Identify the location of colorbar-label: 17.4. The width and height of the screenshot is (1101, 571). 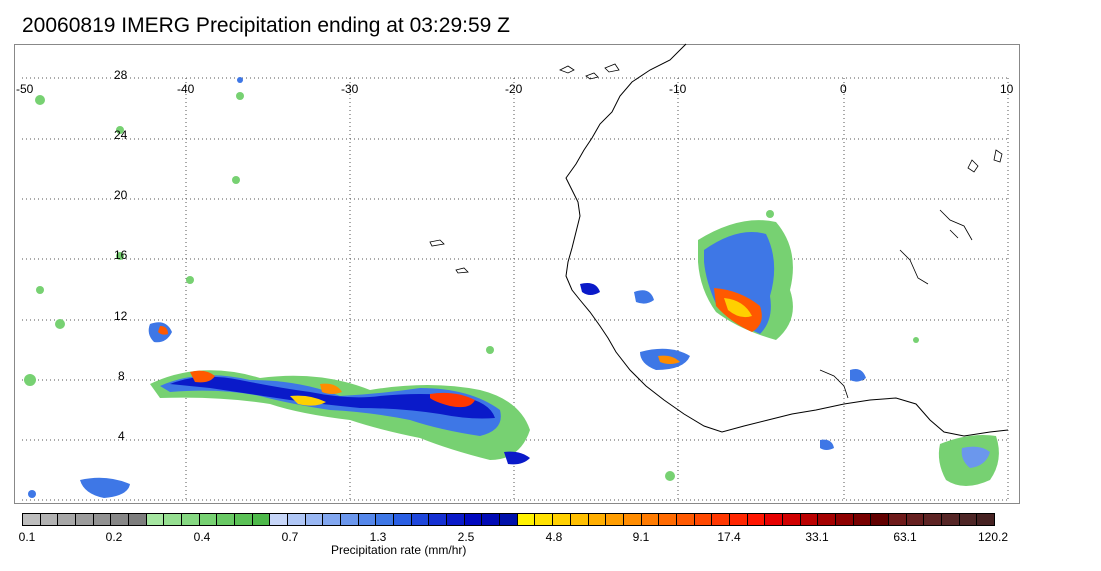
(729, 537).